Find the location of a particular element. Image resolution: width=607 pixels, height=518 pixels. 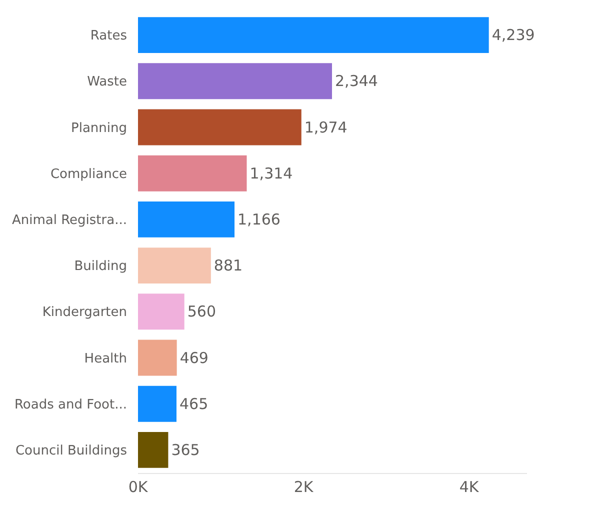

y-tick-label: Waste is located at coordinates (107, 82).